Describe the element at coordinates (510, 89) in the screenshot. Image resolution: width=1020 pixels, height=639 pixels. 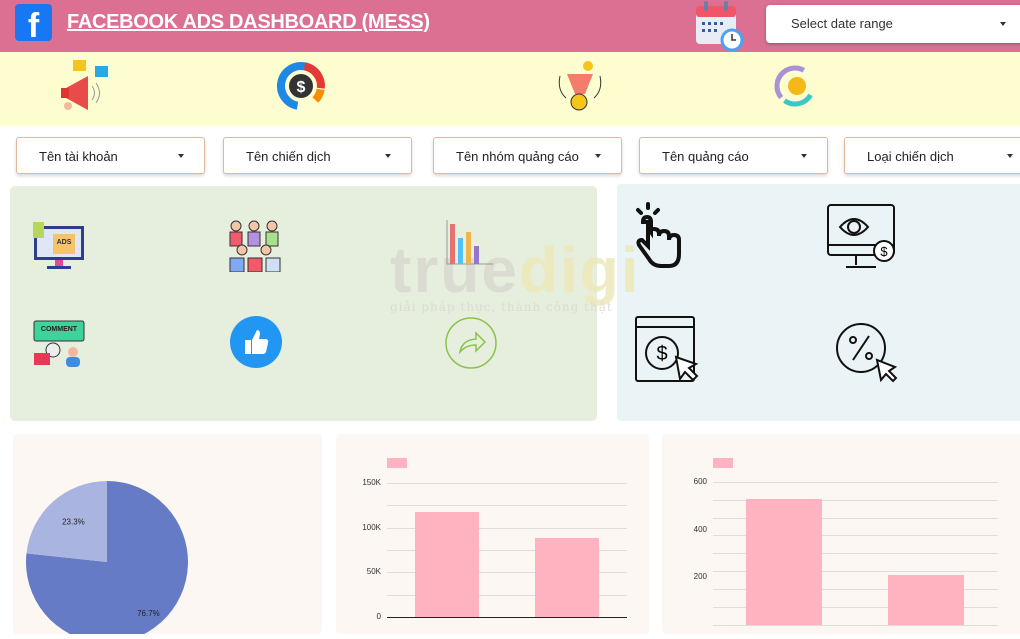
I see `kpi-icon-band` at that location.